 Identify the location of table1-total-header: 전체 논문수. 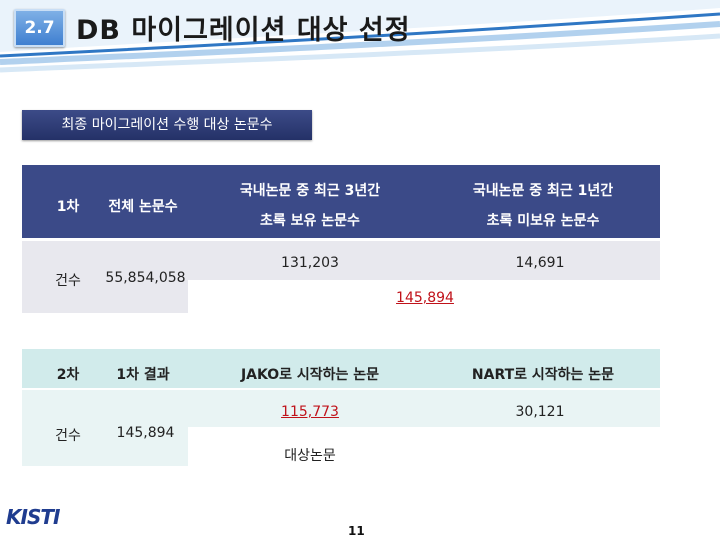
(143, 207).